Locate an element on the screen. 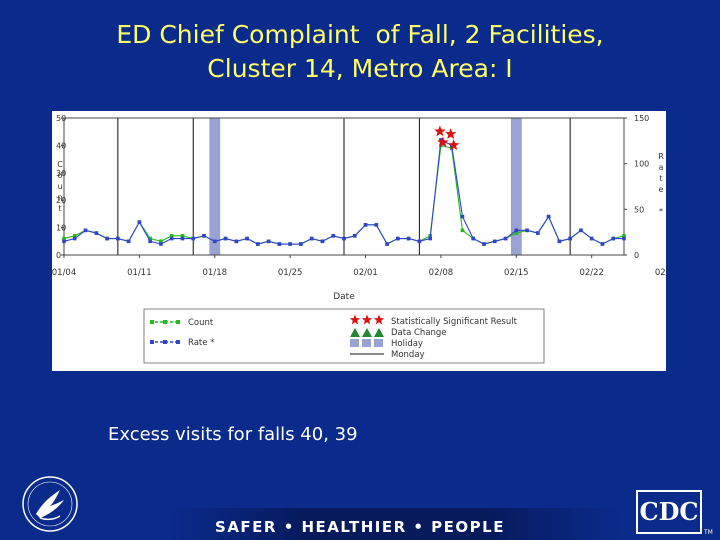 This screenshot has height=540, width=720. legend-box is located at coordinates (344, 336).